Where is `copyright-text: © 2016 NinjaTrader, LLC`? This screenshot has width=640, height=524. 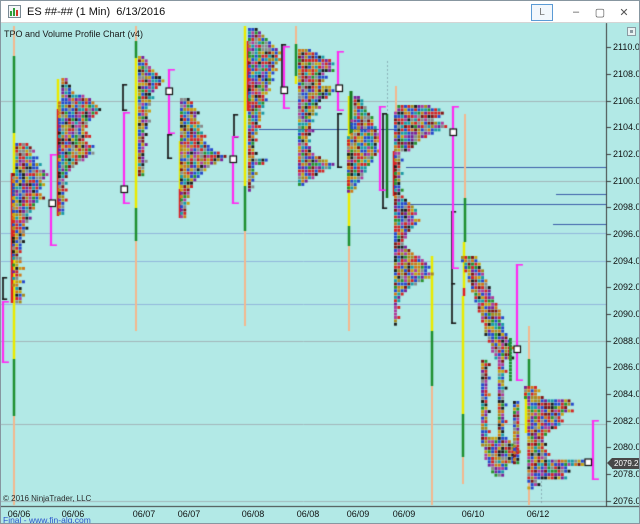
copyright-text: © 2016 NinjaTrader, LLC is located at coordinates (47, 498).